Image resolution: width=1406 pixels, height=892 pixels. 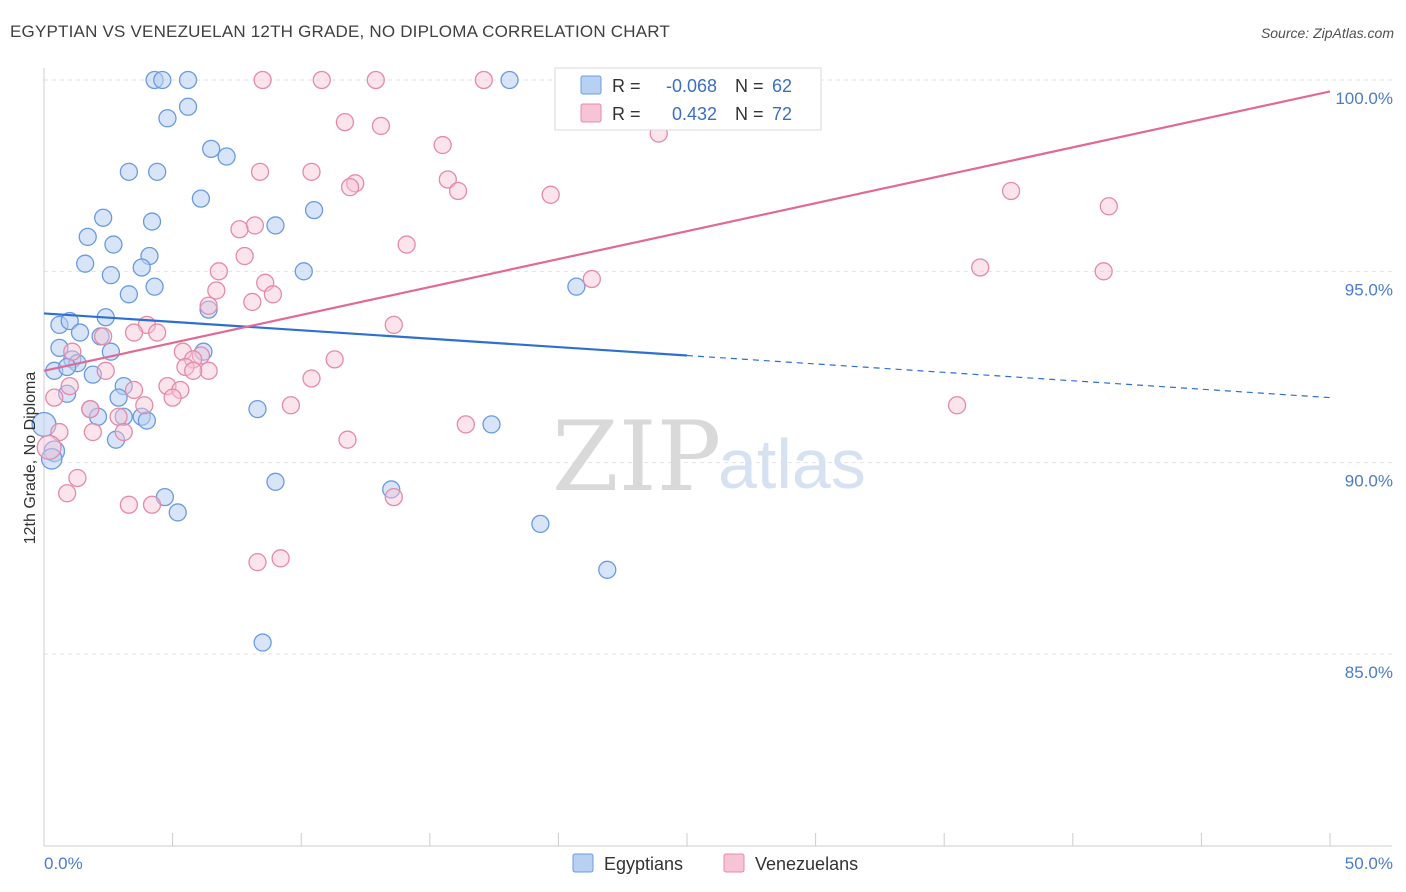 What do you see at coordinates (591, 85) in the screenshot?
I see `legend-swatch-egyptians` at bounding box center [591, 85].